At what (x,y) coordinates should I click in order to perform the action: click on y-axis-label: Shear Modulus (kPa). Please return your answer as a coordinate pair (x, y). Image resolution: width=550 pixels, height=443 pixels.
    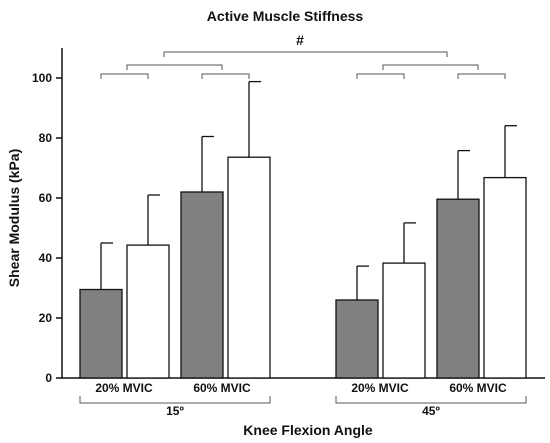
    Looking at the image, I should click on (14, 218).